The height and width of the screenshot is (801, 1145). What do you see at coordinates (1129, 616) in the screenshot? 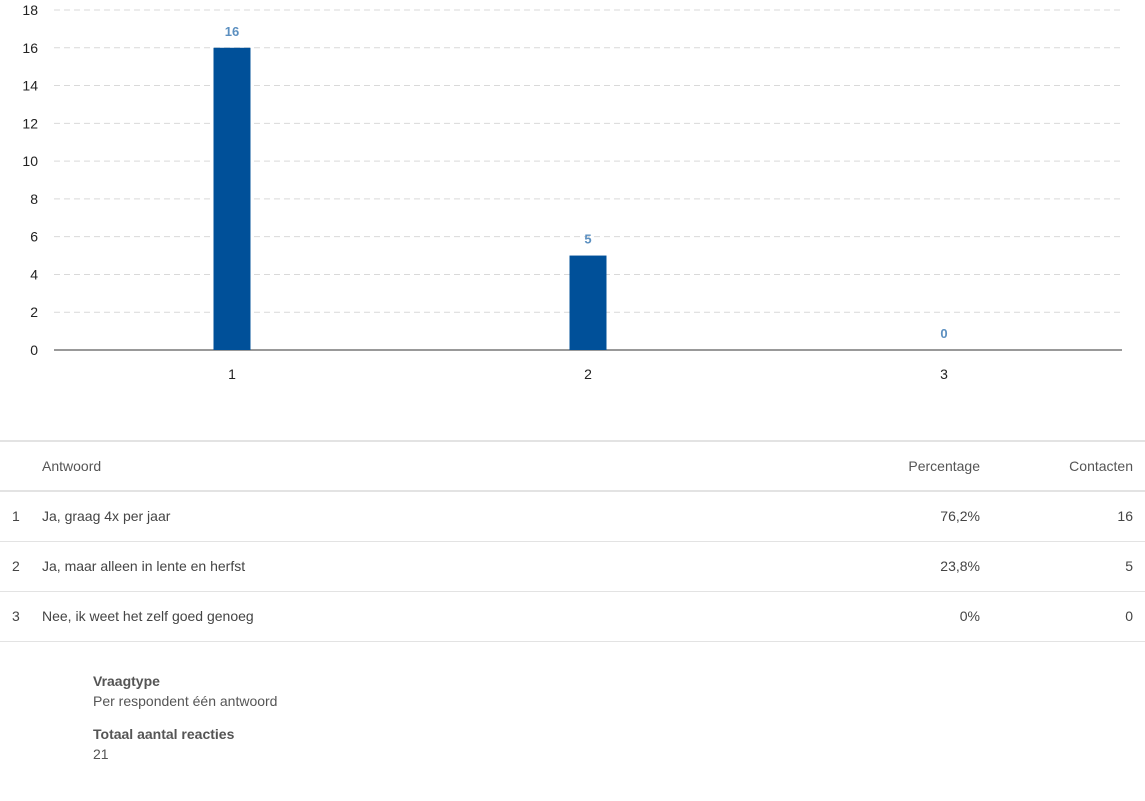
I see `row-contacts: 0` at bounding box center [1129, 616].